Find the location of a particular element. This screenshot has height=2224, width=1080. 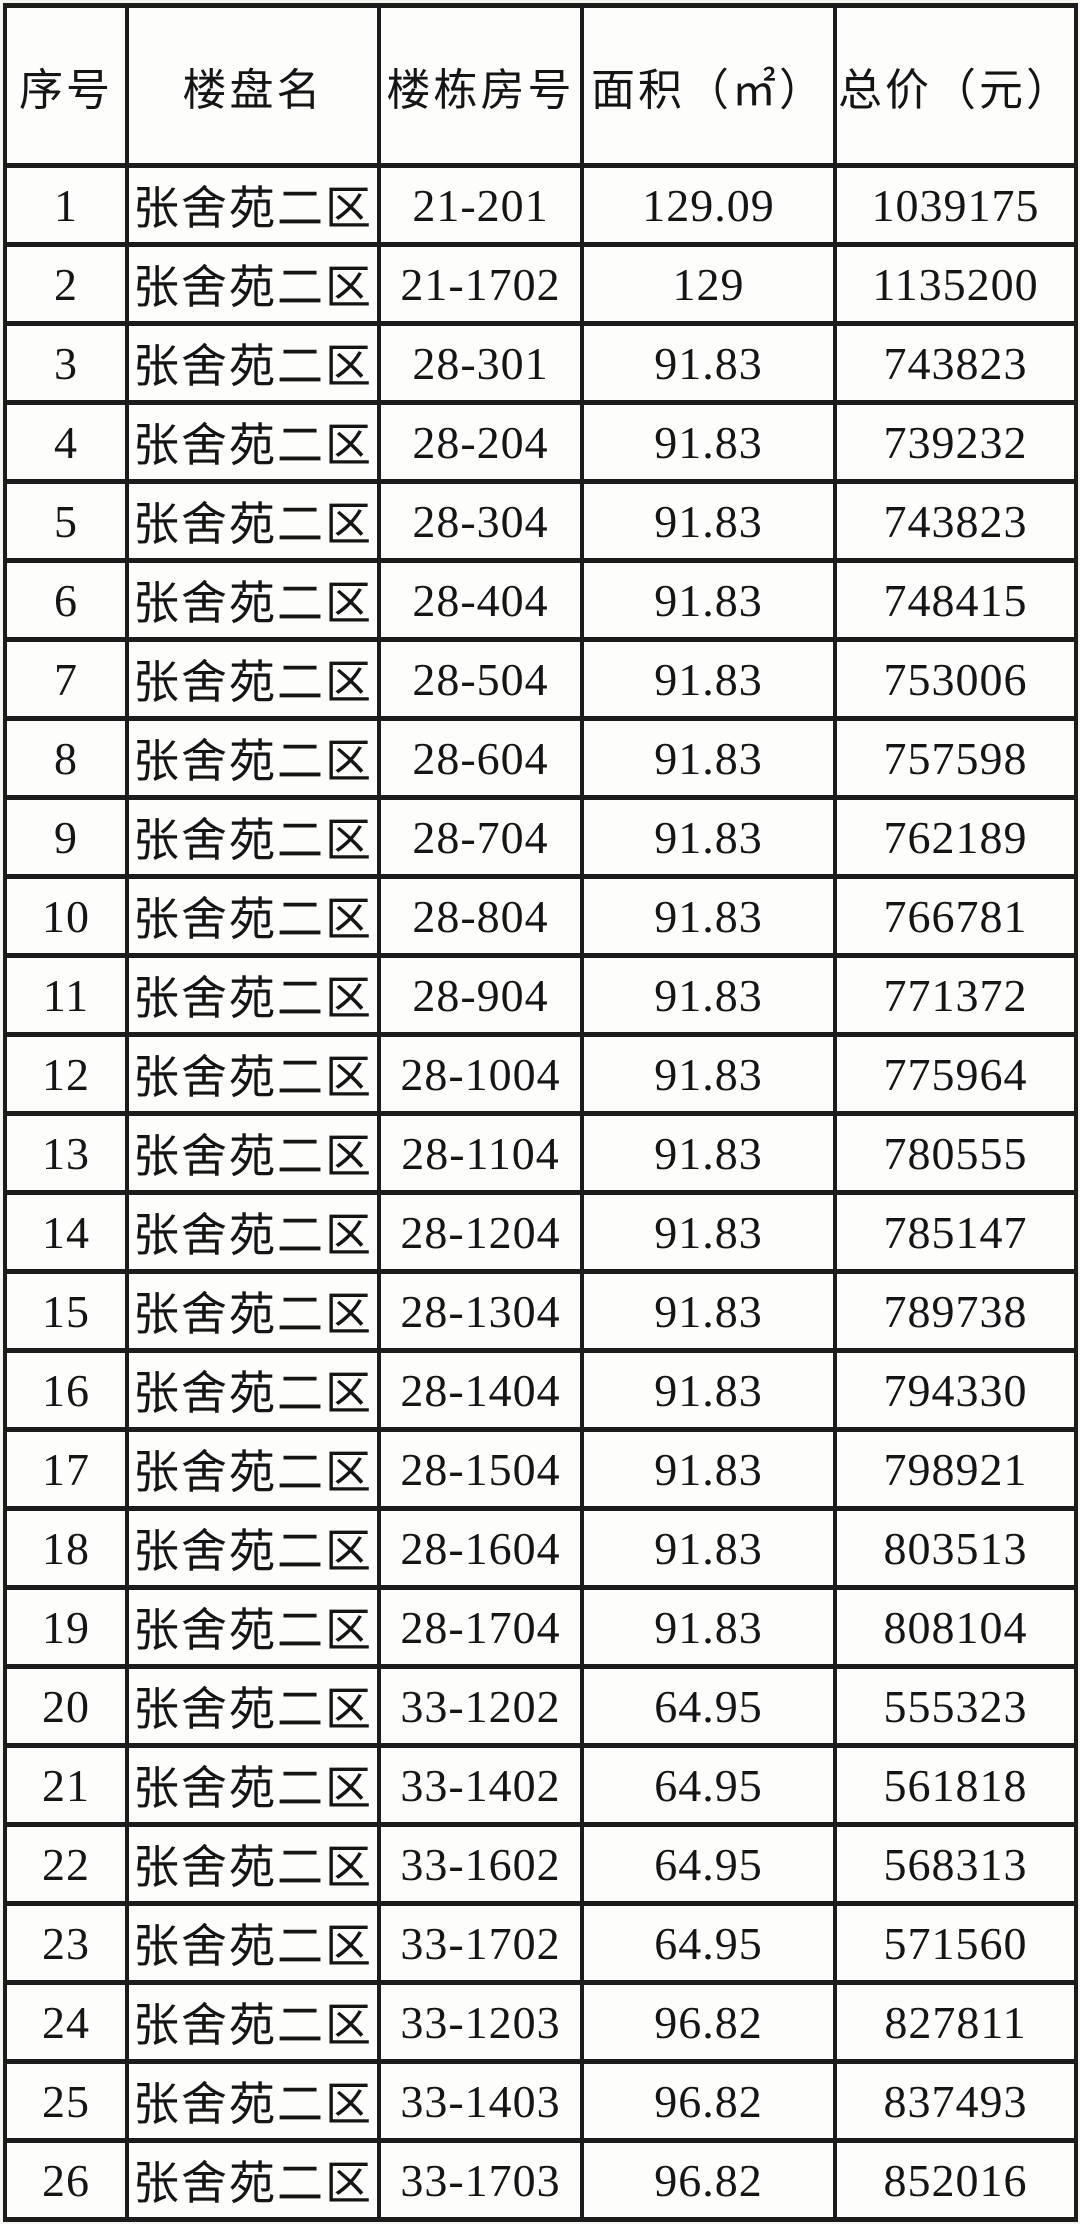

cell-total-price: 808104 is located at coordinates (955, 1627).